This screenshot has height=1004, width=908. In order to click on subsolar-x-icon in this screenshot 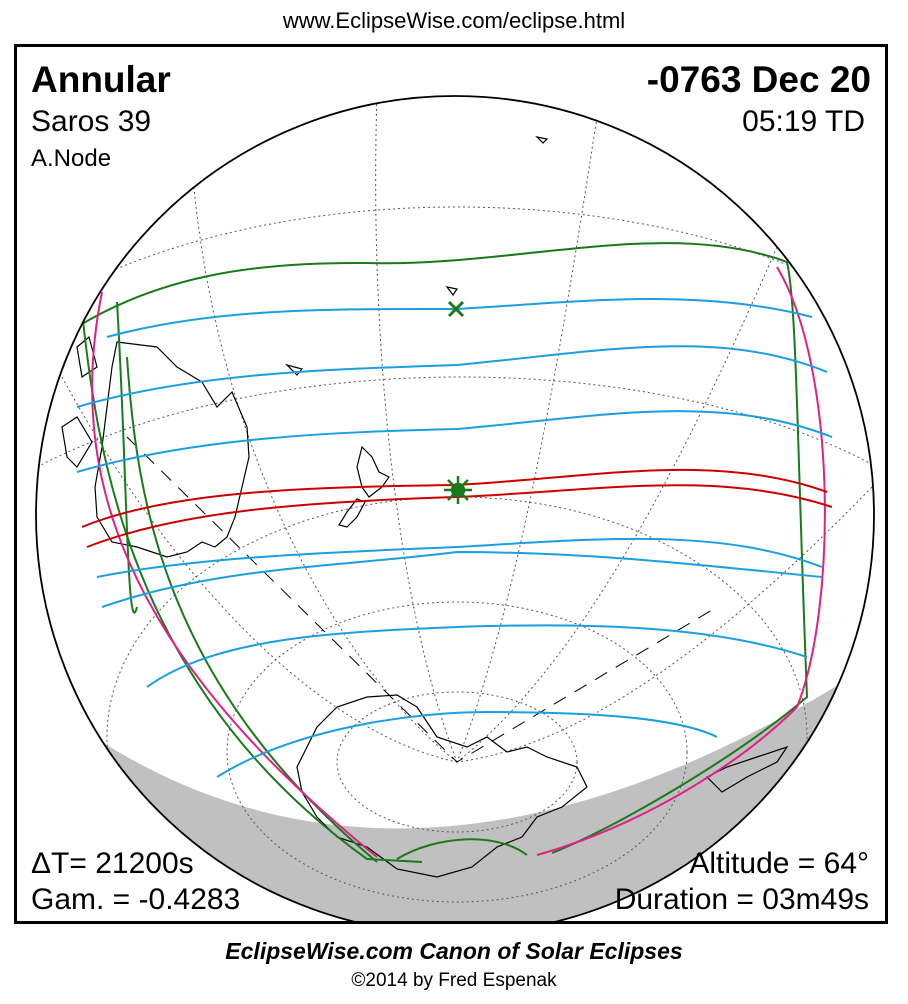, I will do `click(456, 309)`.